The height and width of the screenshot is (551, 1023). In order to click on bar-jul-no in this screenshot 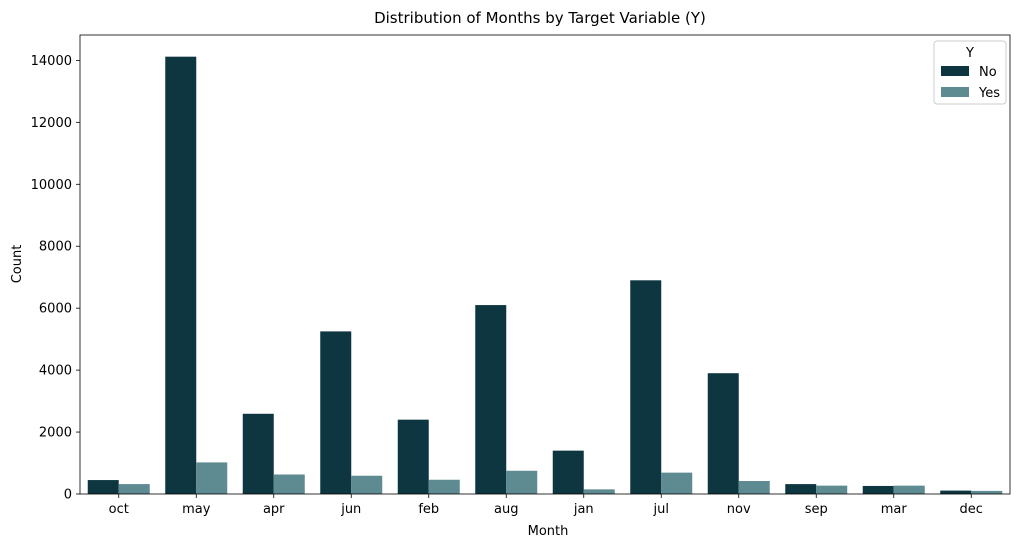, I will do `click(646, 387)`.